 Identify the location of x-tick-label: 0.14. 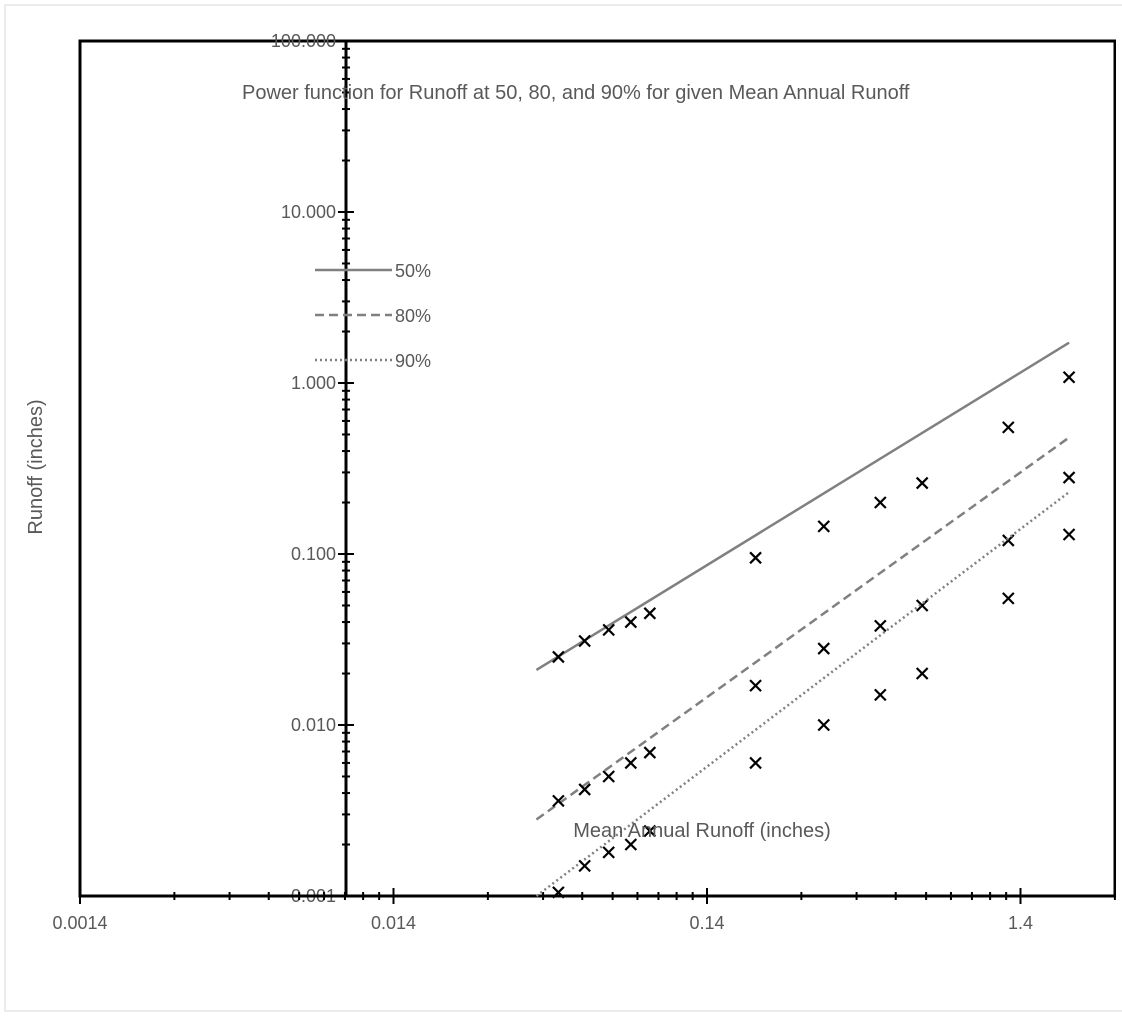
(706, 923).